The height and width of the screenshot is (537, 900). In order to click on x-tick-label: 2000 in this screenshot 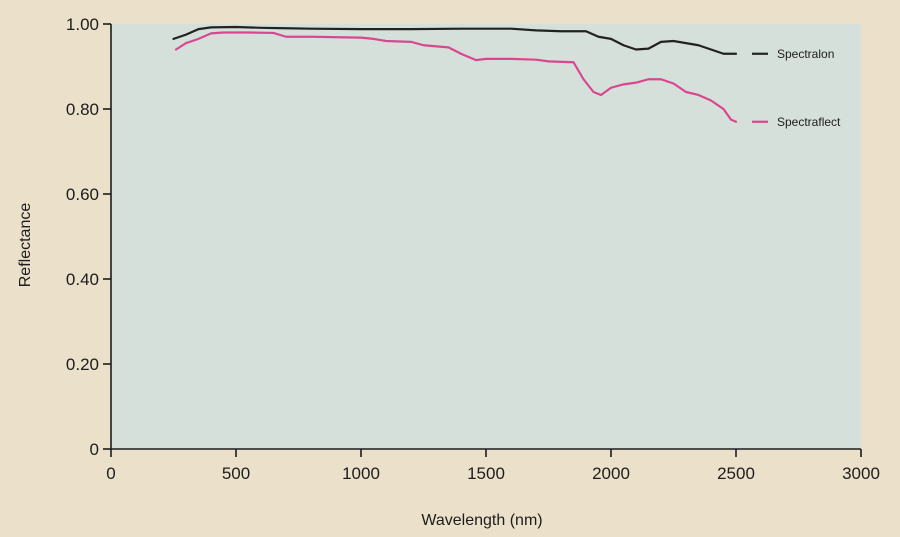, I will do `click(611, 473)`.